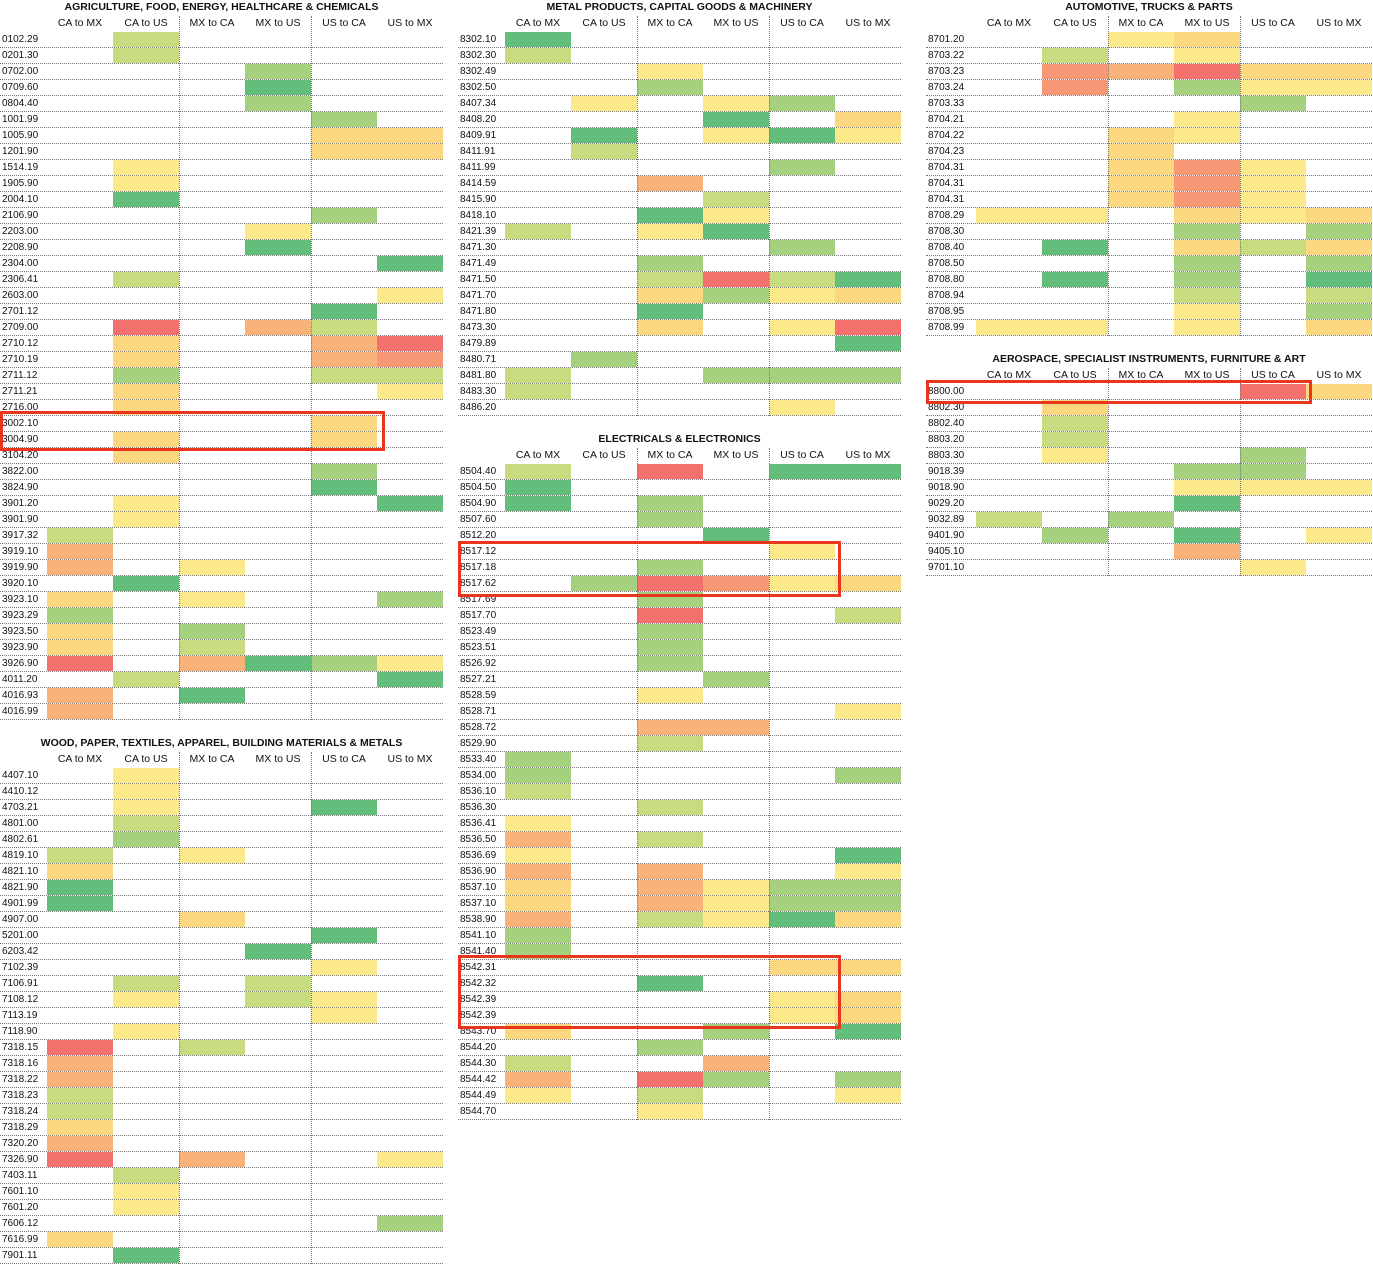  Describe the element at coordinates (20, 119) in the screenshot. I see `hs-code: 1001.99` at that location.